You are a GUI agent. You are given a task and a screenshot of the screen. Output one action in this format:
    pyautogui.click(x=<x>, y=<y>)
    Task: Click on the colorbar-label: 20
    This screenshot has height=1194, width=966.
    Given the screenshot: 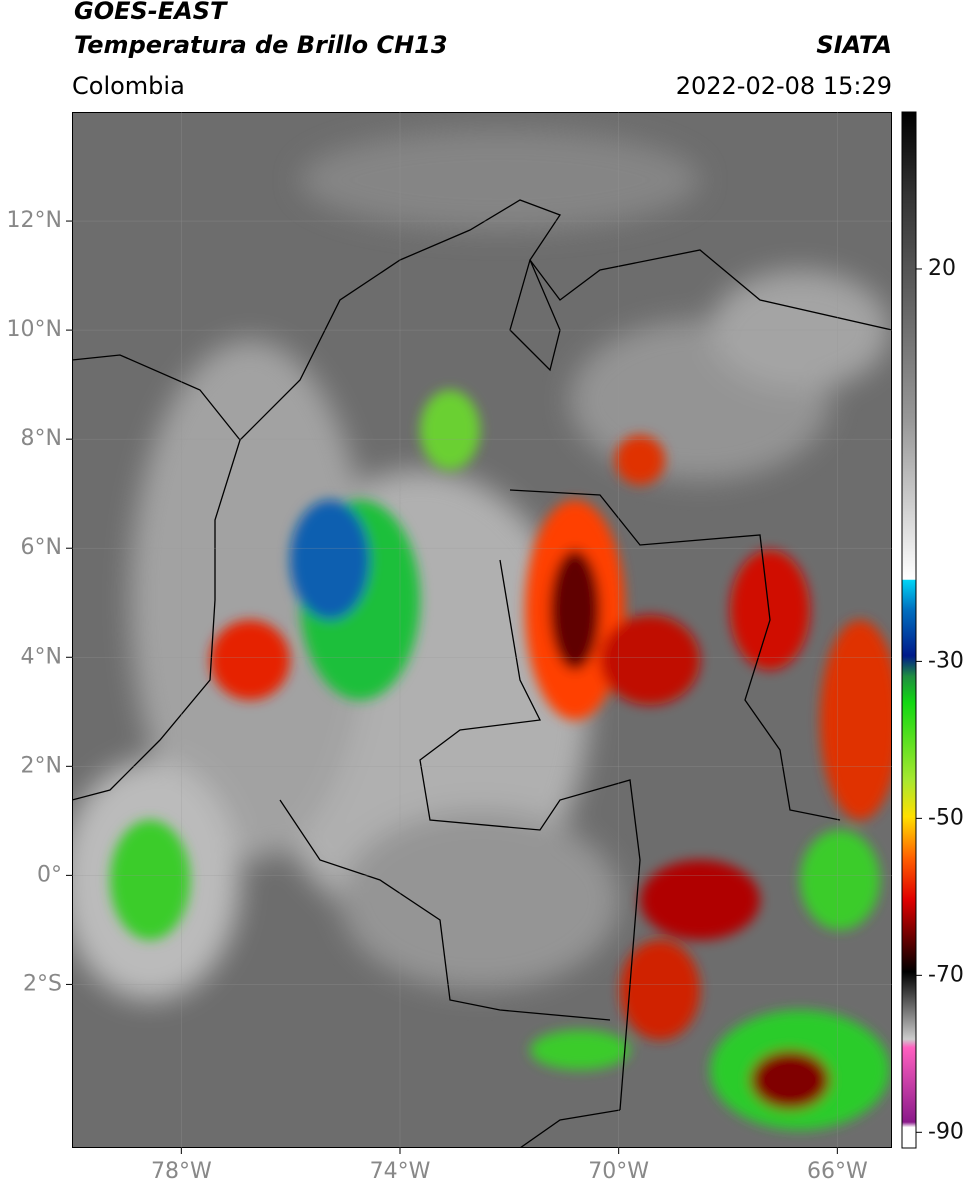 What is the action you would take?
    pyautogui.click(x=942, y=268)
    